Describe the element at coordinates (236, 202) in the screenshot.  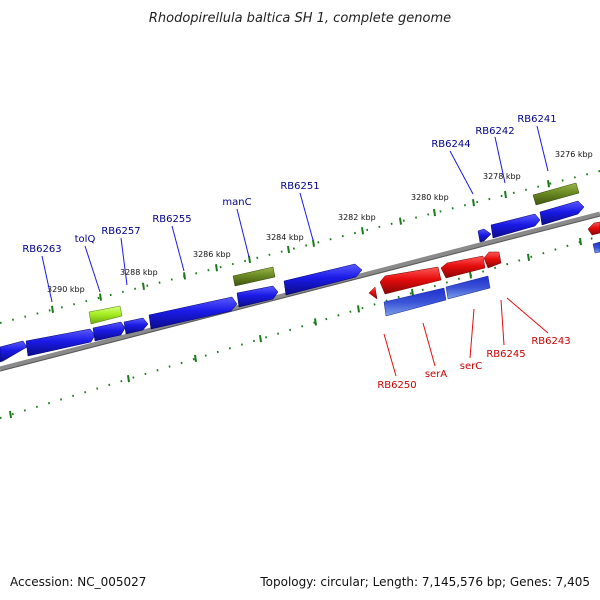
I see `gene-label: manC` at that location.